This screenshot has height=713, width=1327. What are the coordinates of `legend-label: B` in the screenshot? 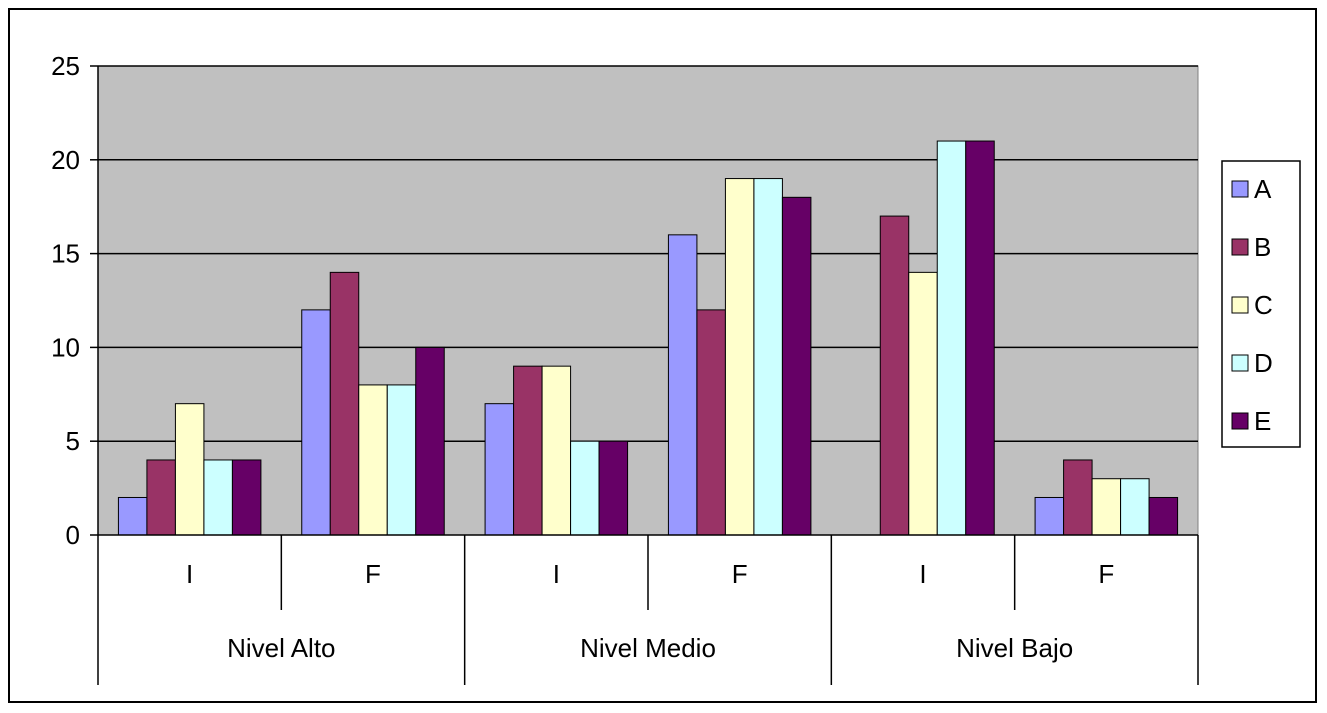 It's located at (1262, 247).